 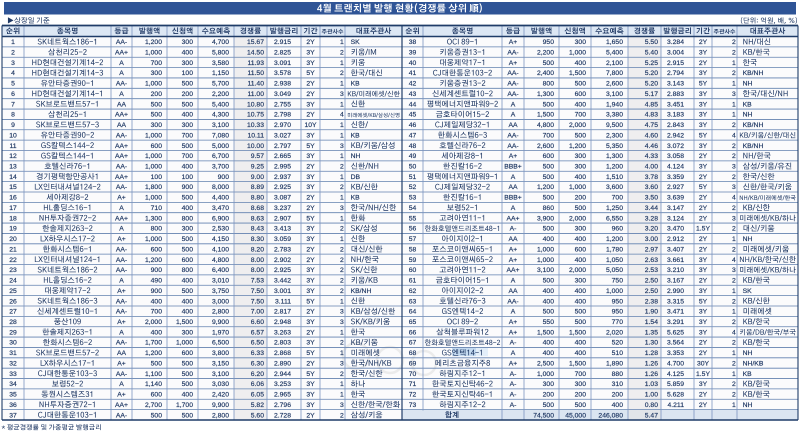 I want to click on svg-text: 1.30, so click(x=651, y=343).